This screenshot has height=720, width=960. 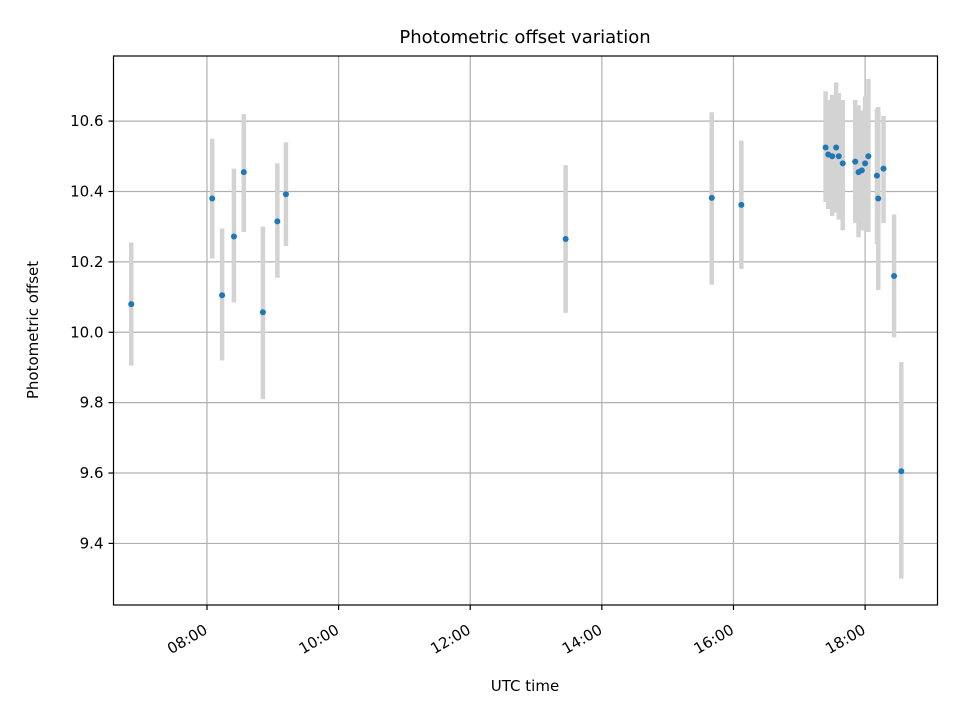 What do you see at coordinates (86, 262) in the screenshot?
I see `y-tick-label: 10.2` at bounding box center [86, 262].